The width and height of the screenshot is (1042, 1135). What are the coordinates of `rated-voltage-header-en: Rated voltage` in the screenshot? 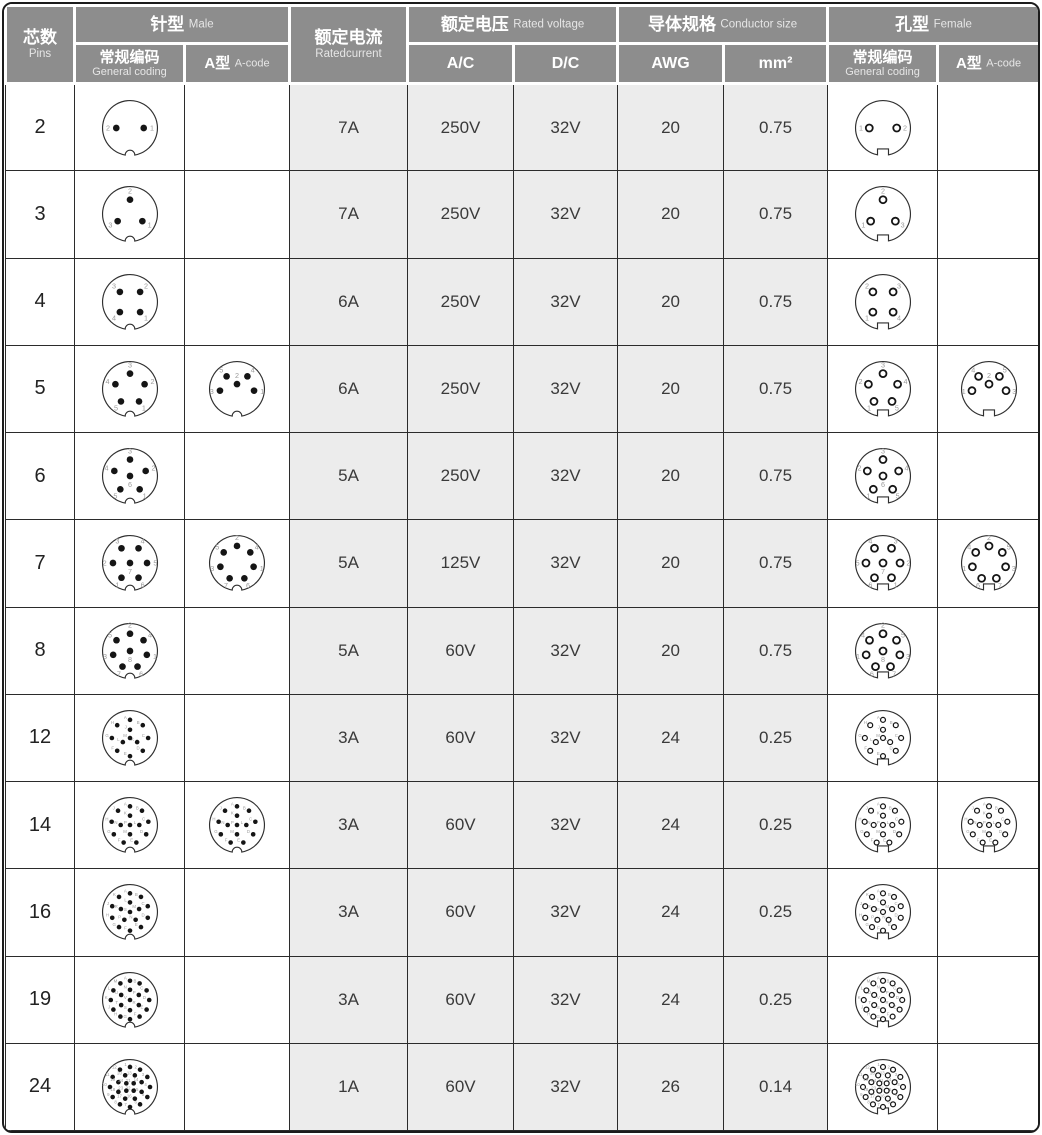 It's located at (549, 24).